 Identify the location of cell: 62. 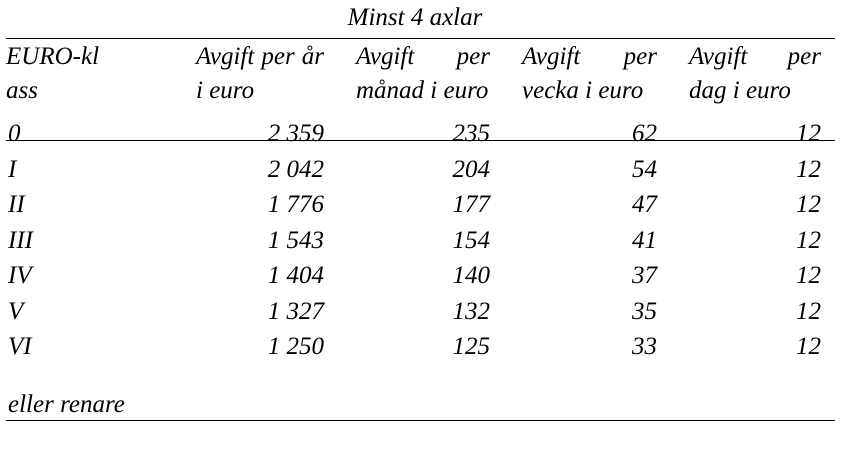
(644, 133).